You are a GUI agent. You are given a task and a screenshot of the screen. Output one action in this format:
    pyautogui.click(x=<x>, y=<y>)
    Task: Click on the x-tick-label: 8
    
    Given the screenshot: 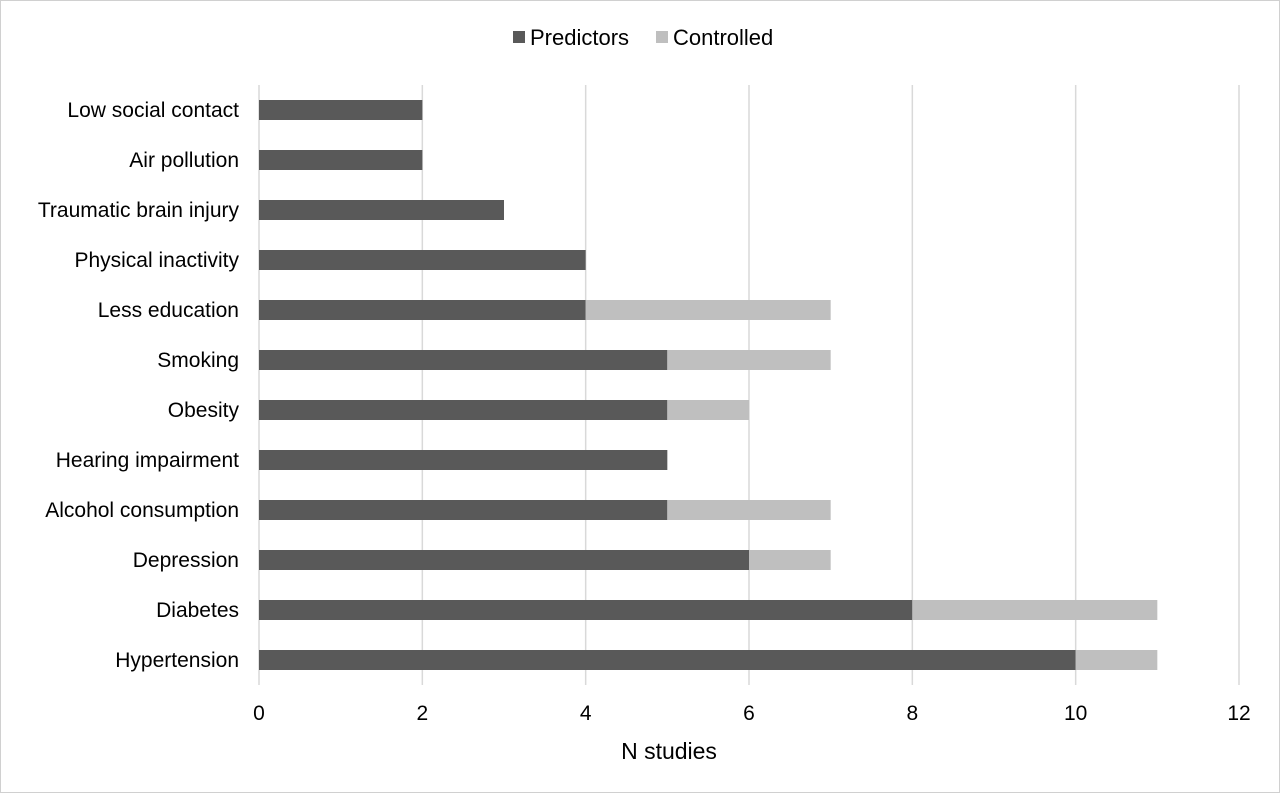 What is the action you would take?
    pyautogui.click(x=912, y=713)
    